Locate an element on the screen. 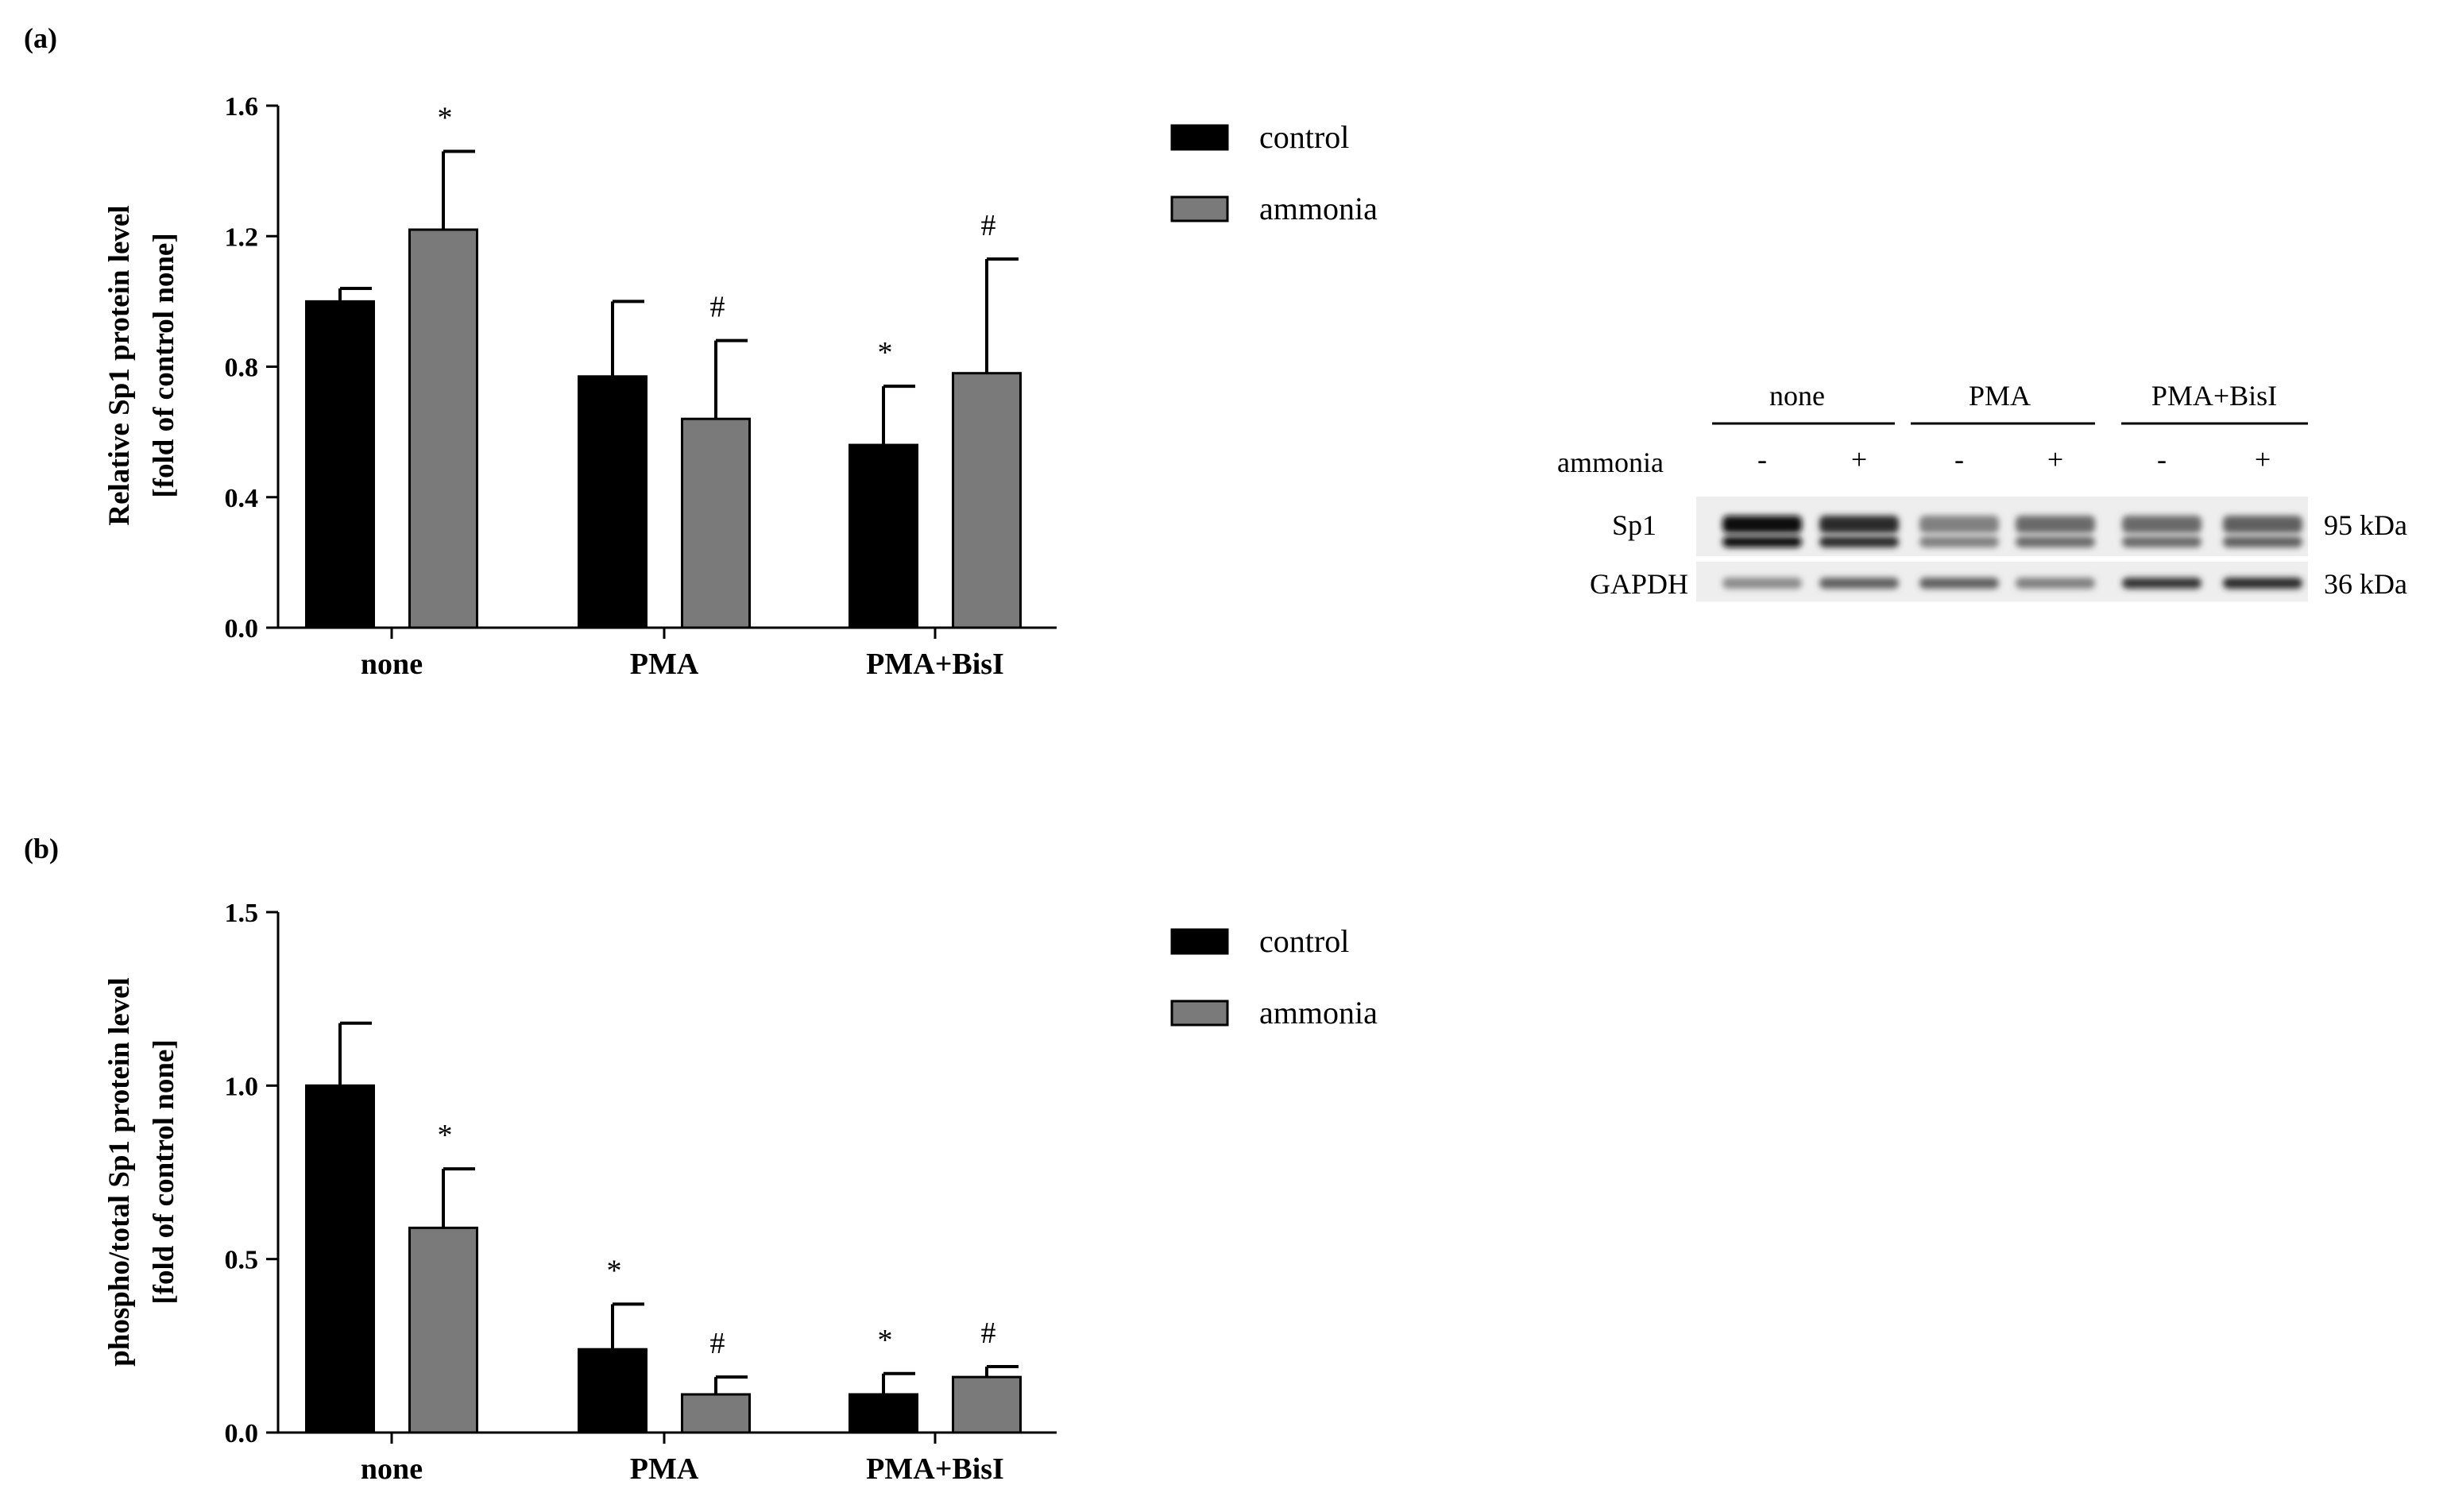 The image size is (2447, 1512). y-tick-label: 1.5 is located at coordinates (242, 913).